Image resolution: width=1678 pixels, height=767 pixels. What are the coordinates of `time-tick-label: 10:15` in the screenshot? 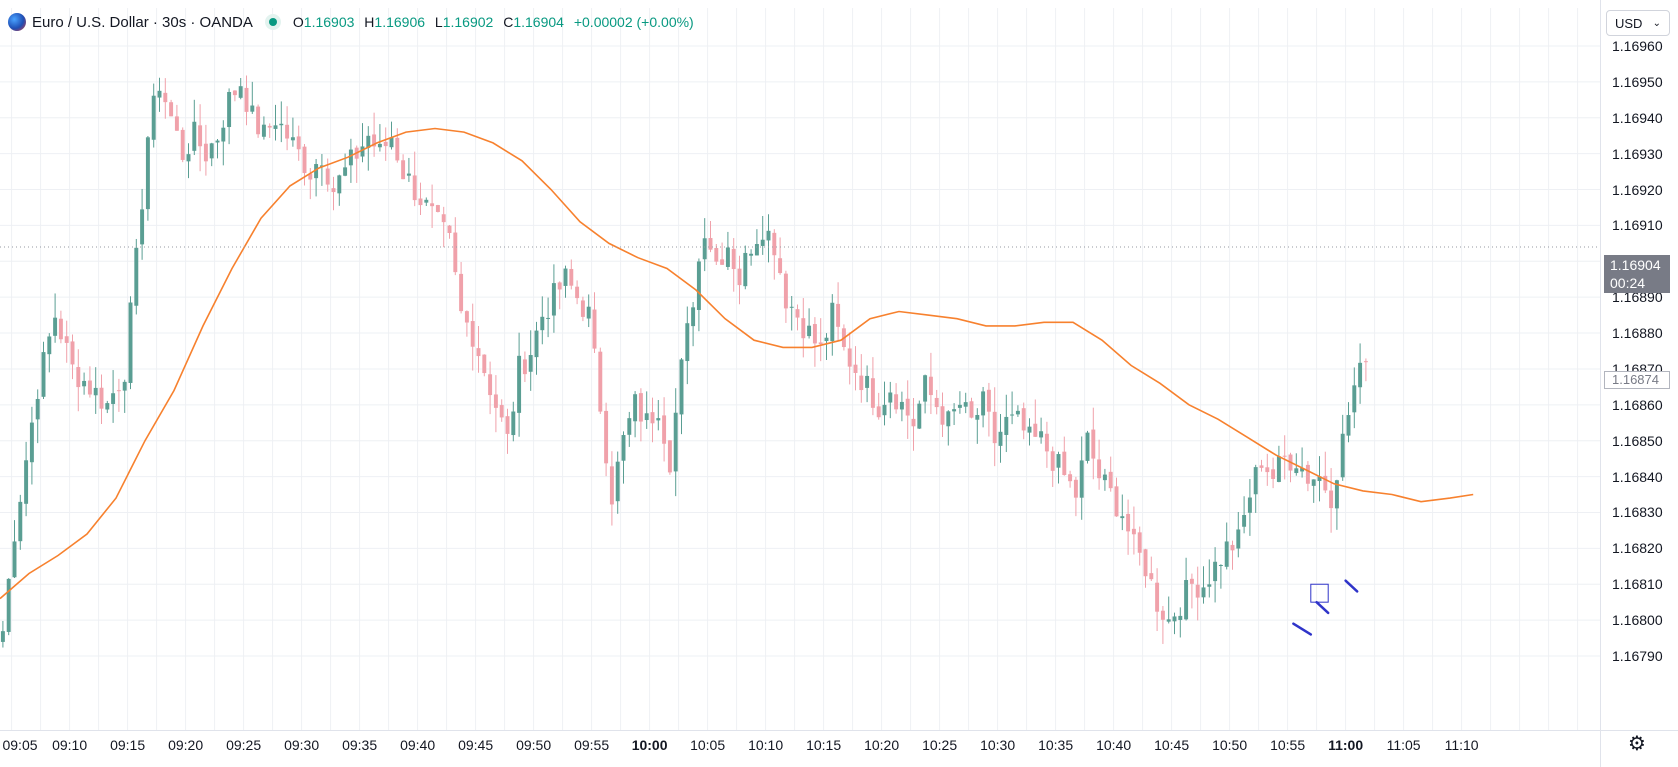 It's located at (824, 745).